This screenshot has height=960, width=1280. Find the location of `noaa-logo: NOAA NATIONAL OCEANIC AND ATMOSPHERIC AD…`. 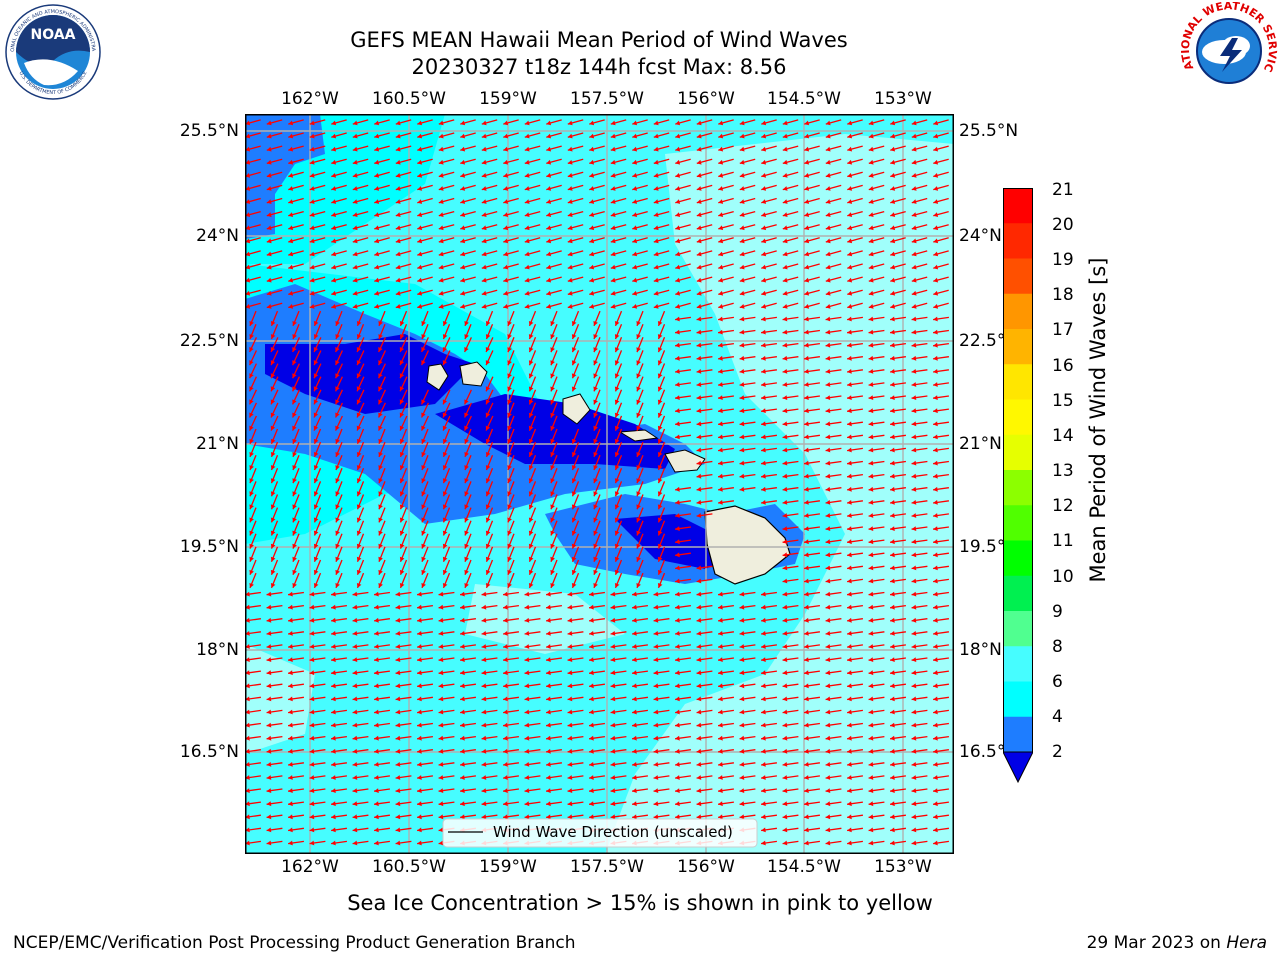

noaa-logo: NOAA NATIONAL OCEANIC AND ATMOSPHERIC AD… is located at coordinates (51, 50).